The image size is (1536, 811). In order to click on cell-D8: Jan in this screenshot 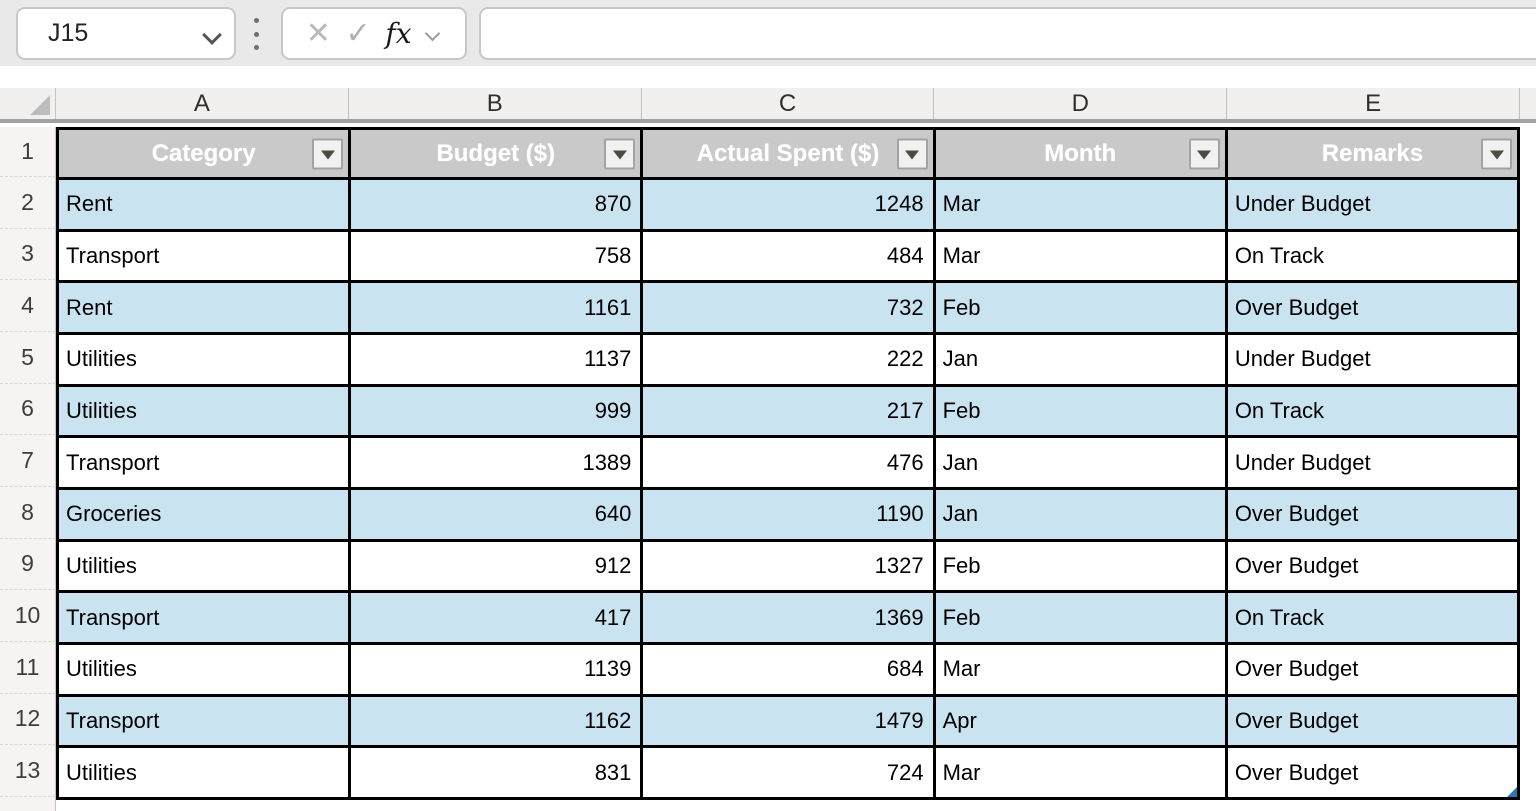, I will do `click(1081, 515)`.